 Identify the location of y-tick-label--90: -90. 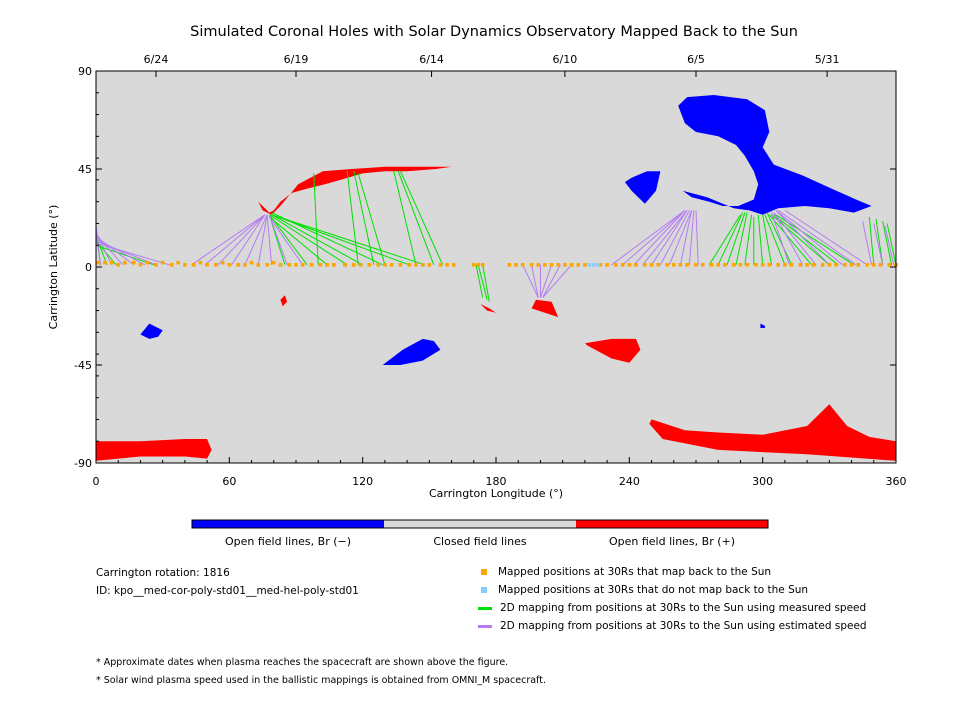
(83, 463).